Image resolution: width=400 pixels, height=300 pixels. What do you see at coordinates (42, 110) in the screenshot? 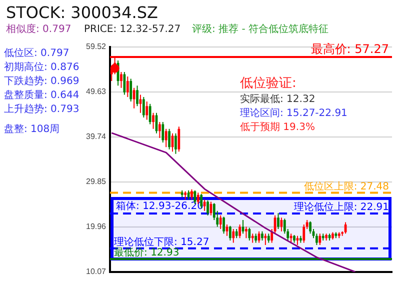
I see `text: 上升趋势: 0.793` at bounding box center [42, 110].